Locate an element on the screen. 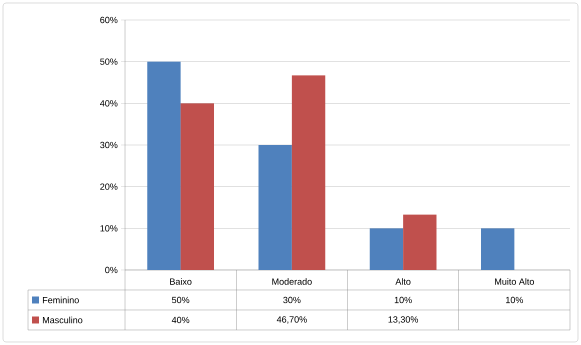 This screenshot has height=345, width=581. y-tick-label: 30% is located at coordinates (109, 145).